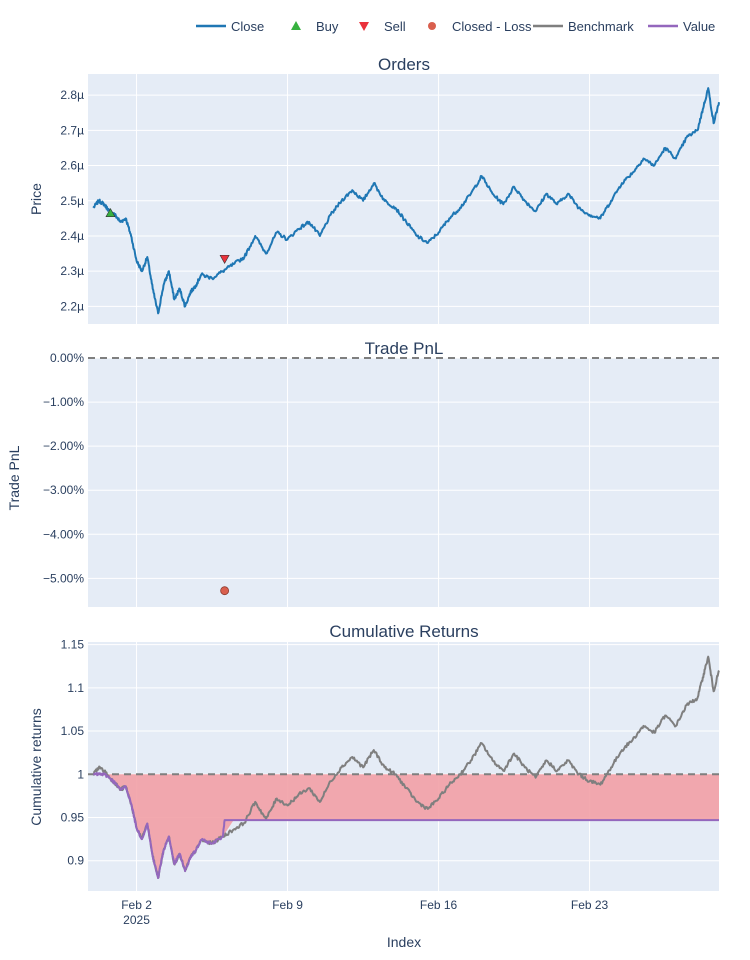  I want to click on cumulative-returns-y-axis-title: Cumulative returns, so click(36, 767).